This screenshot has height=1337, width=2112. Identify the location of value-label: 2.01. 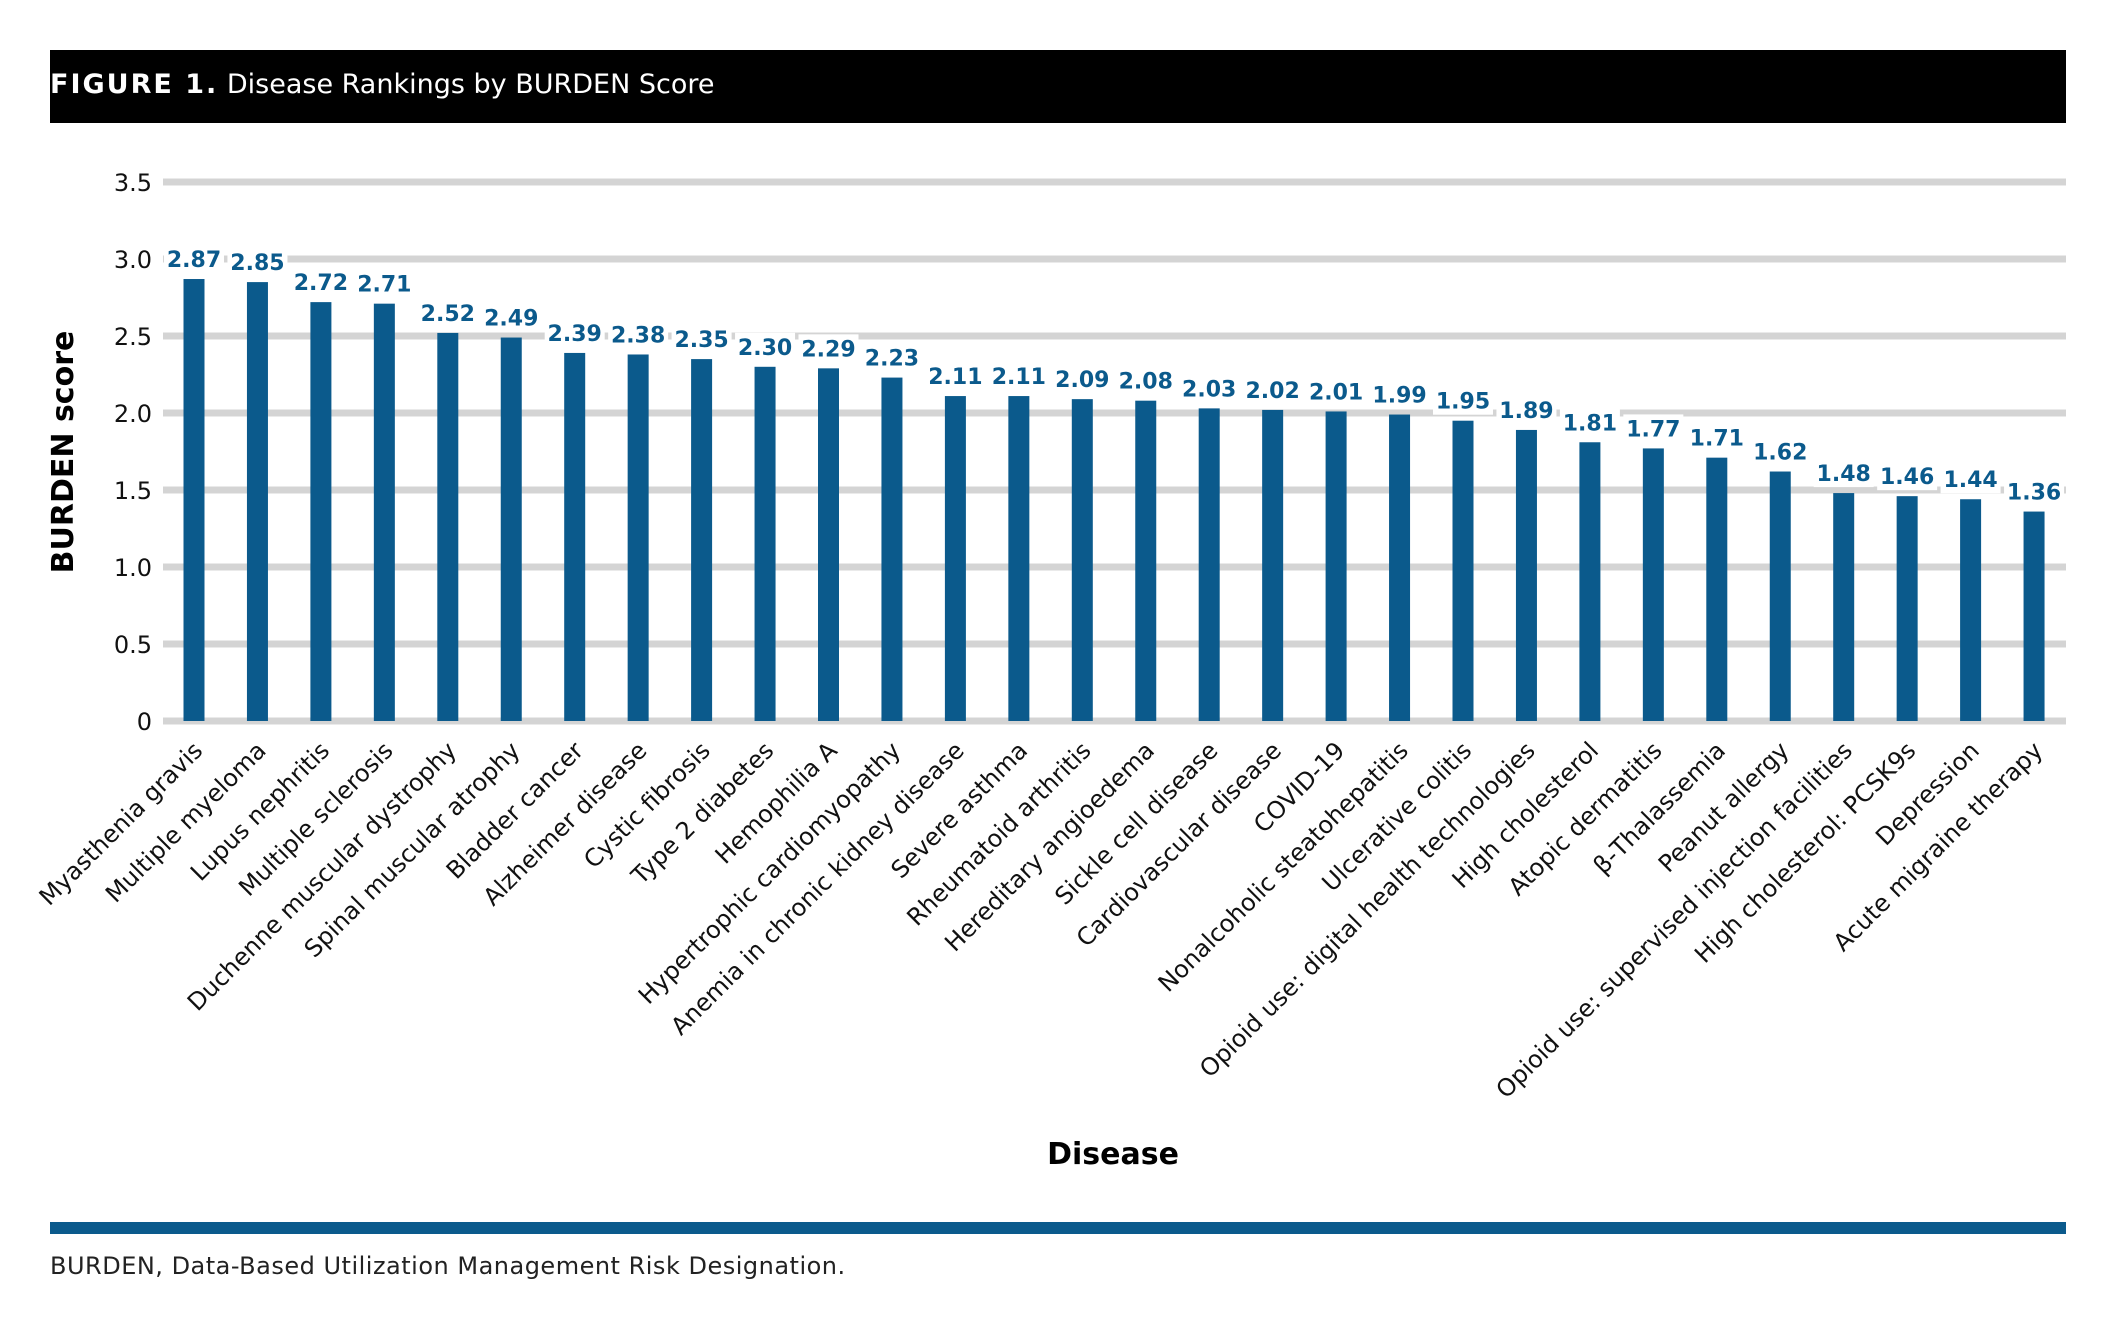
(1336, 392).